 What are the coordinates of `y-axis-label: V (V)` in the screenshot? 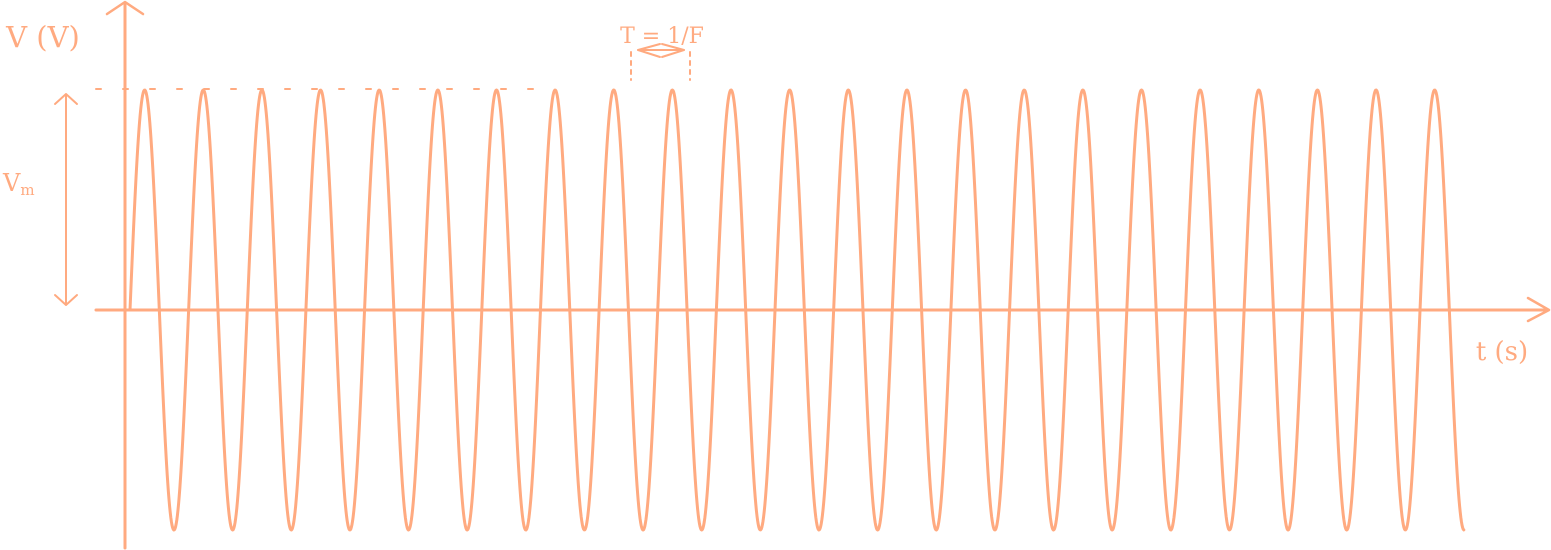 It's located at (42, 37).